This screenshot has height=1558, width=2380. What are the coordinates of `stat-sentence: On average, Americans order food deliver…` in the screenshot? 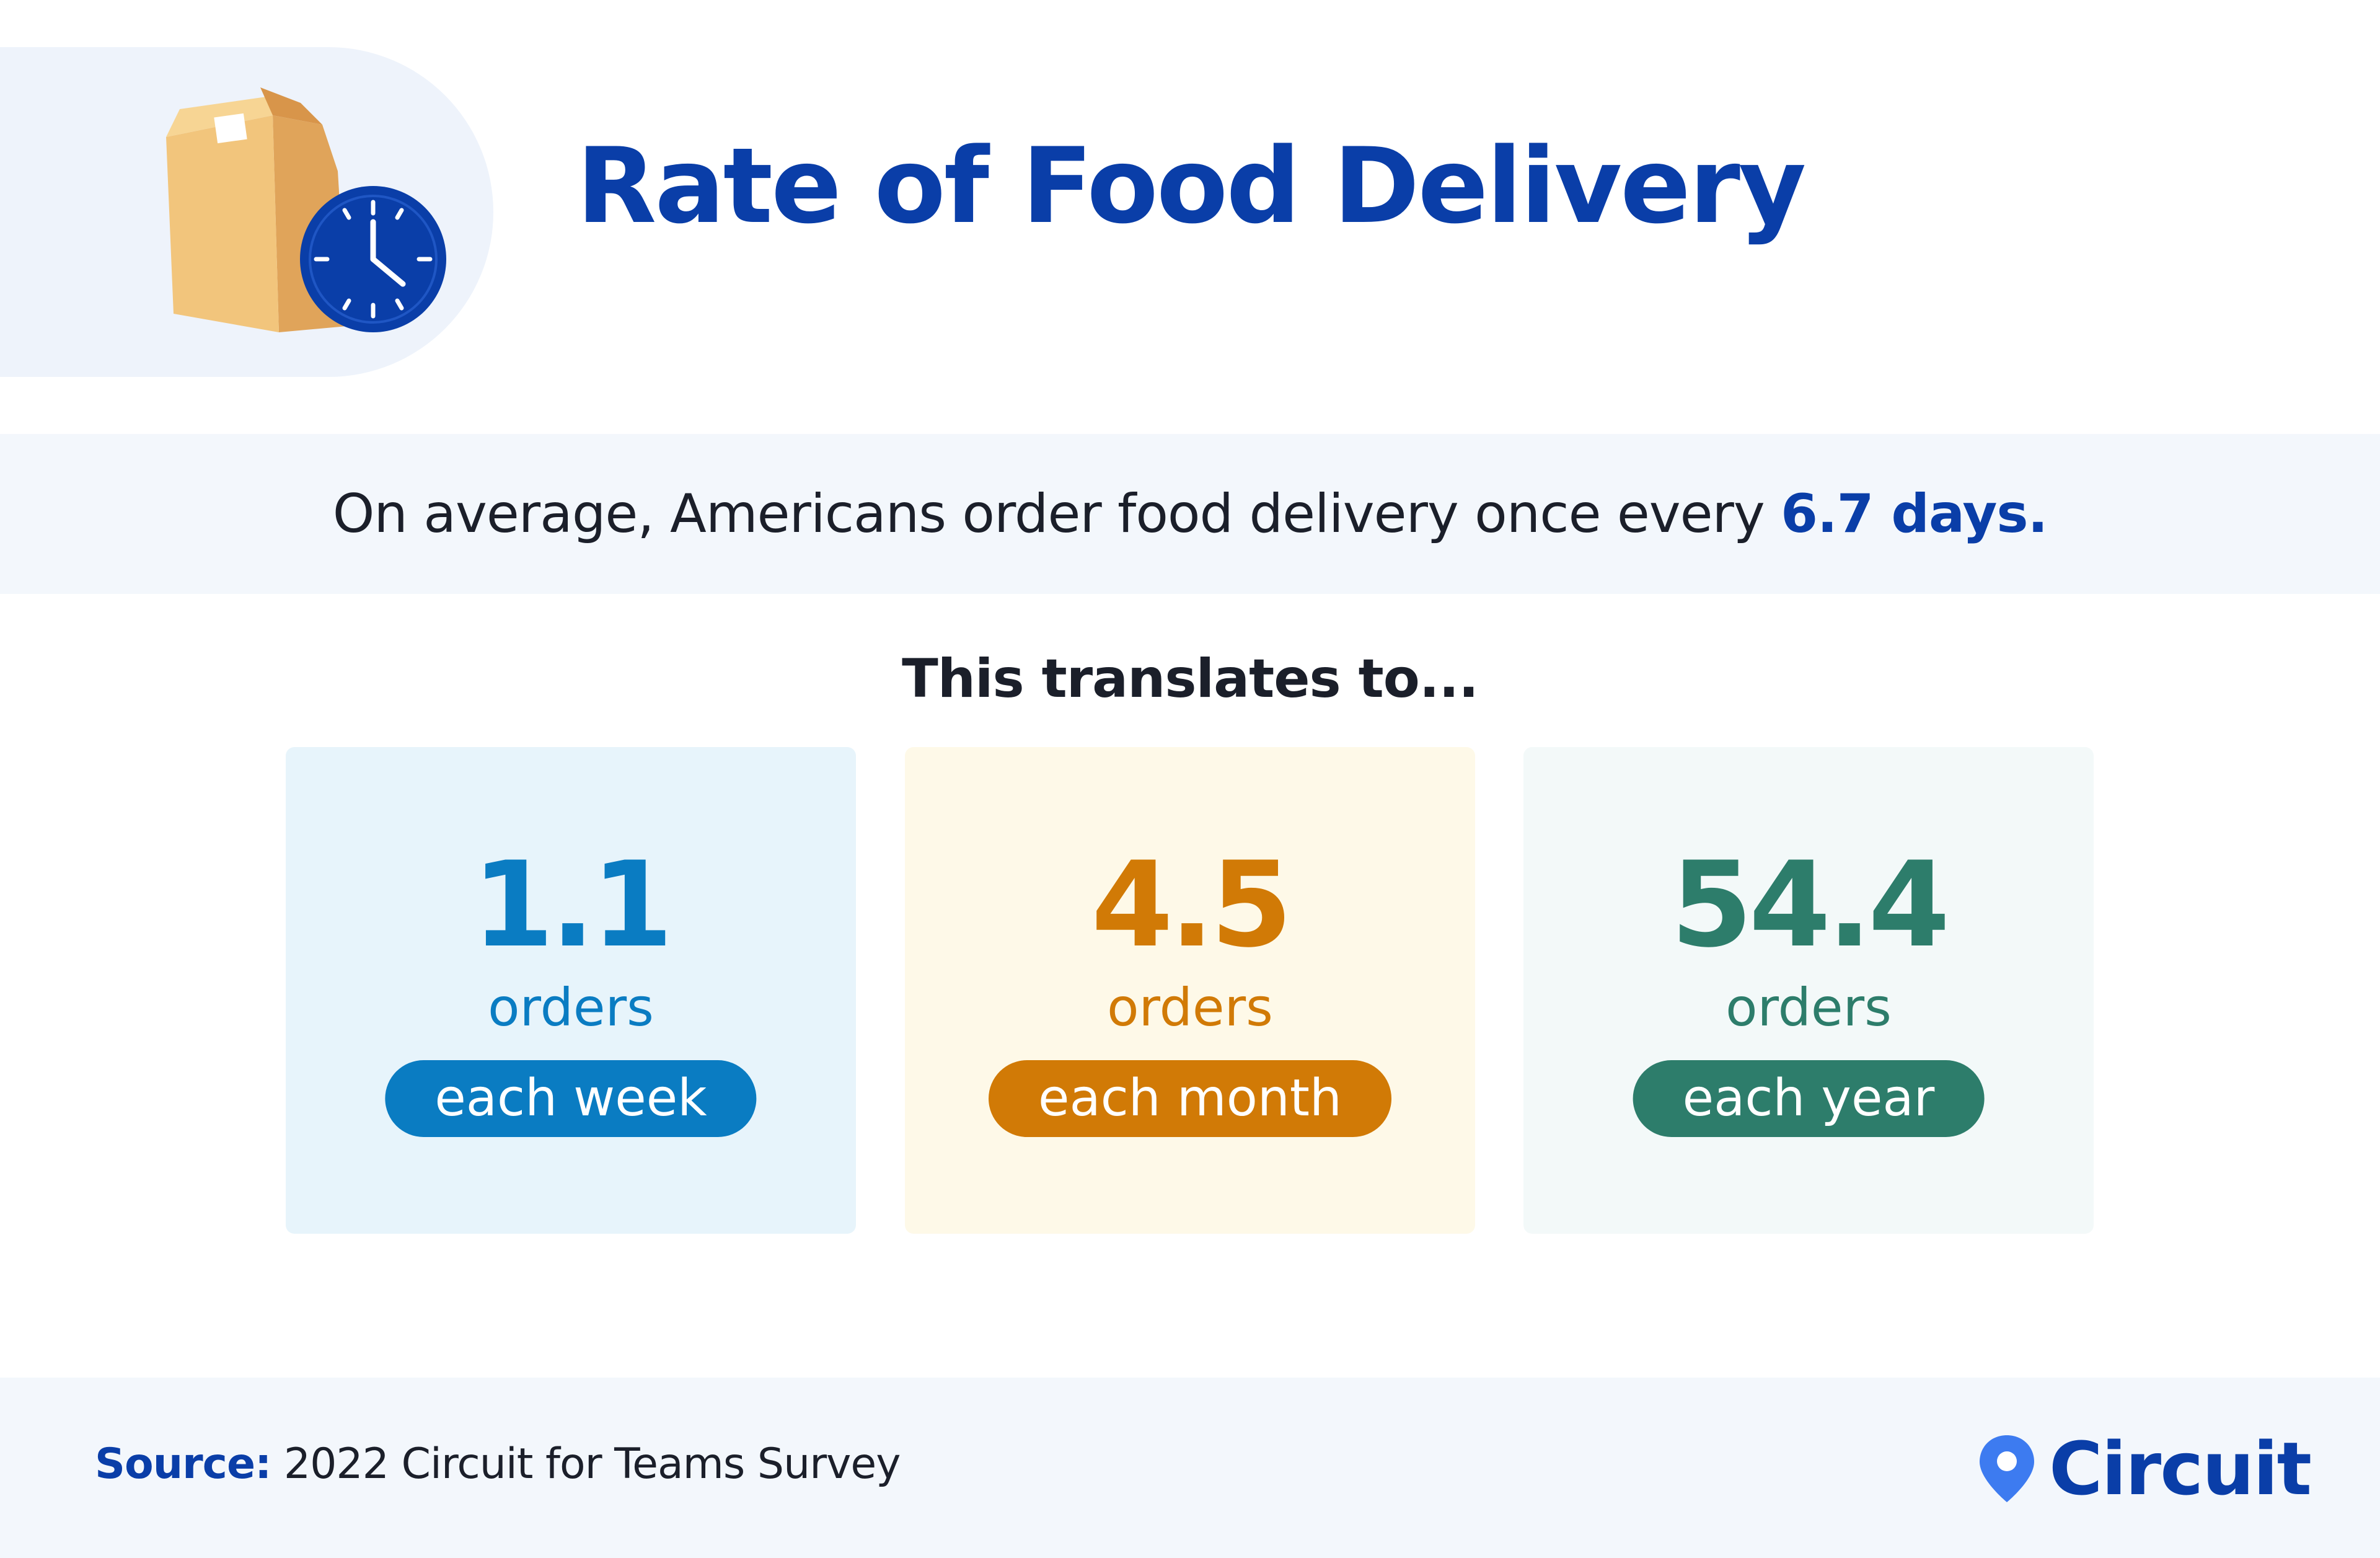 It's located at (1190, 514).